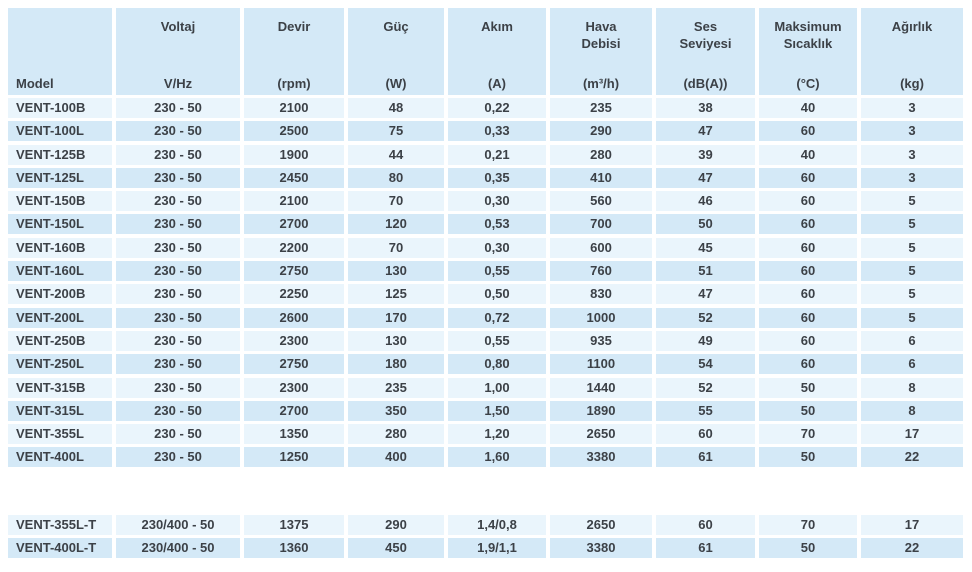 This screenshot has width=972, height=572. What do you see at coordinates (497, 410) in the screenshot?
I see `cell-akim: 1,50` at bounding box center [497, 410].